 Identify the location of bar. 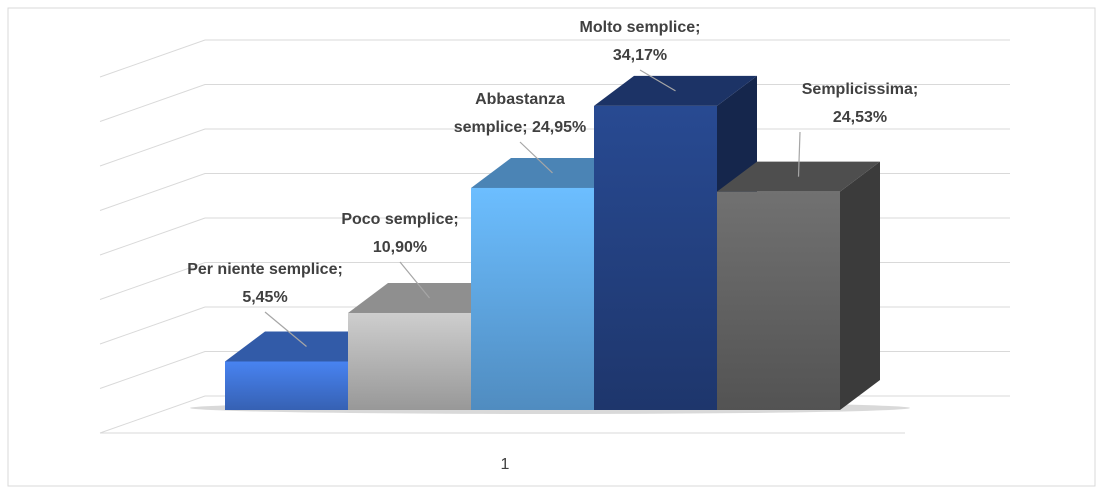
(798, 285).